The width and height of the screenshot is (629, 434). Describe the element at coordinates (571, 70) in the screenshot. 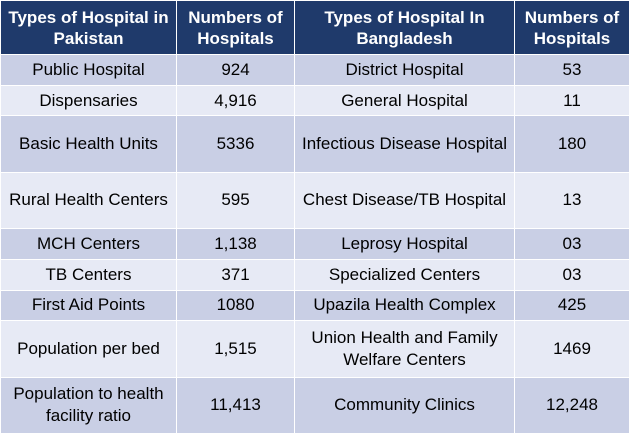

I see `bangladesh-count-cell: 53` at that location.